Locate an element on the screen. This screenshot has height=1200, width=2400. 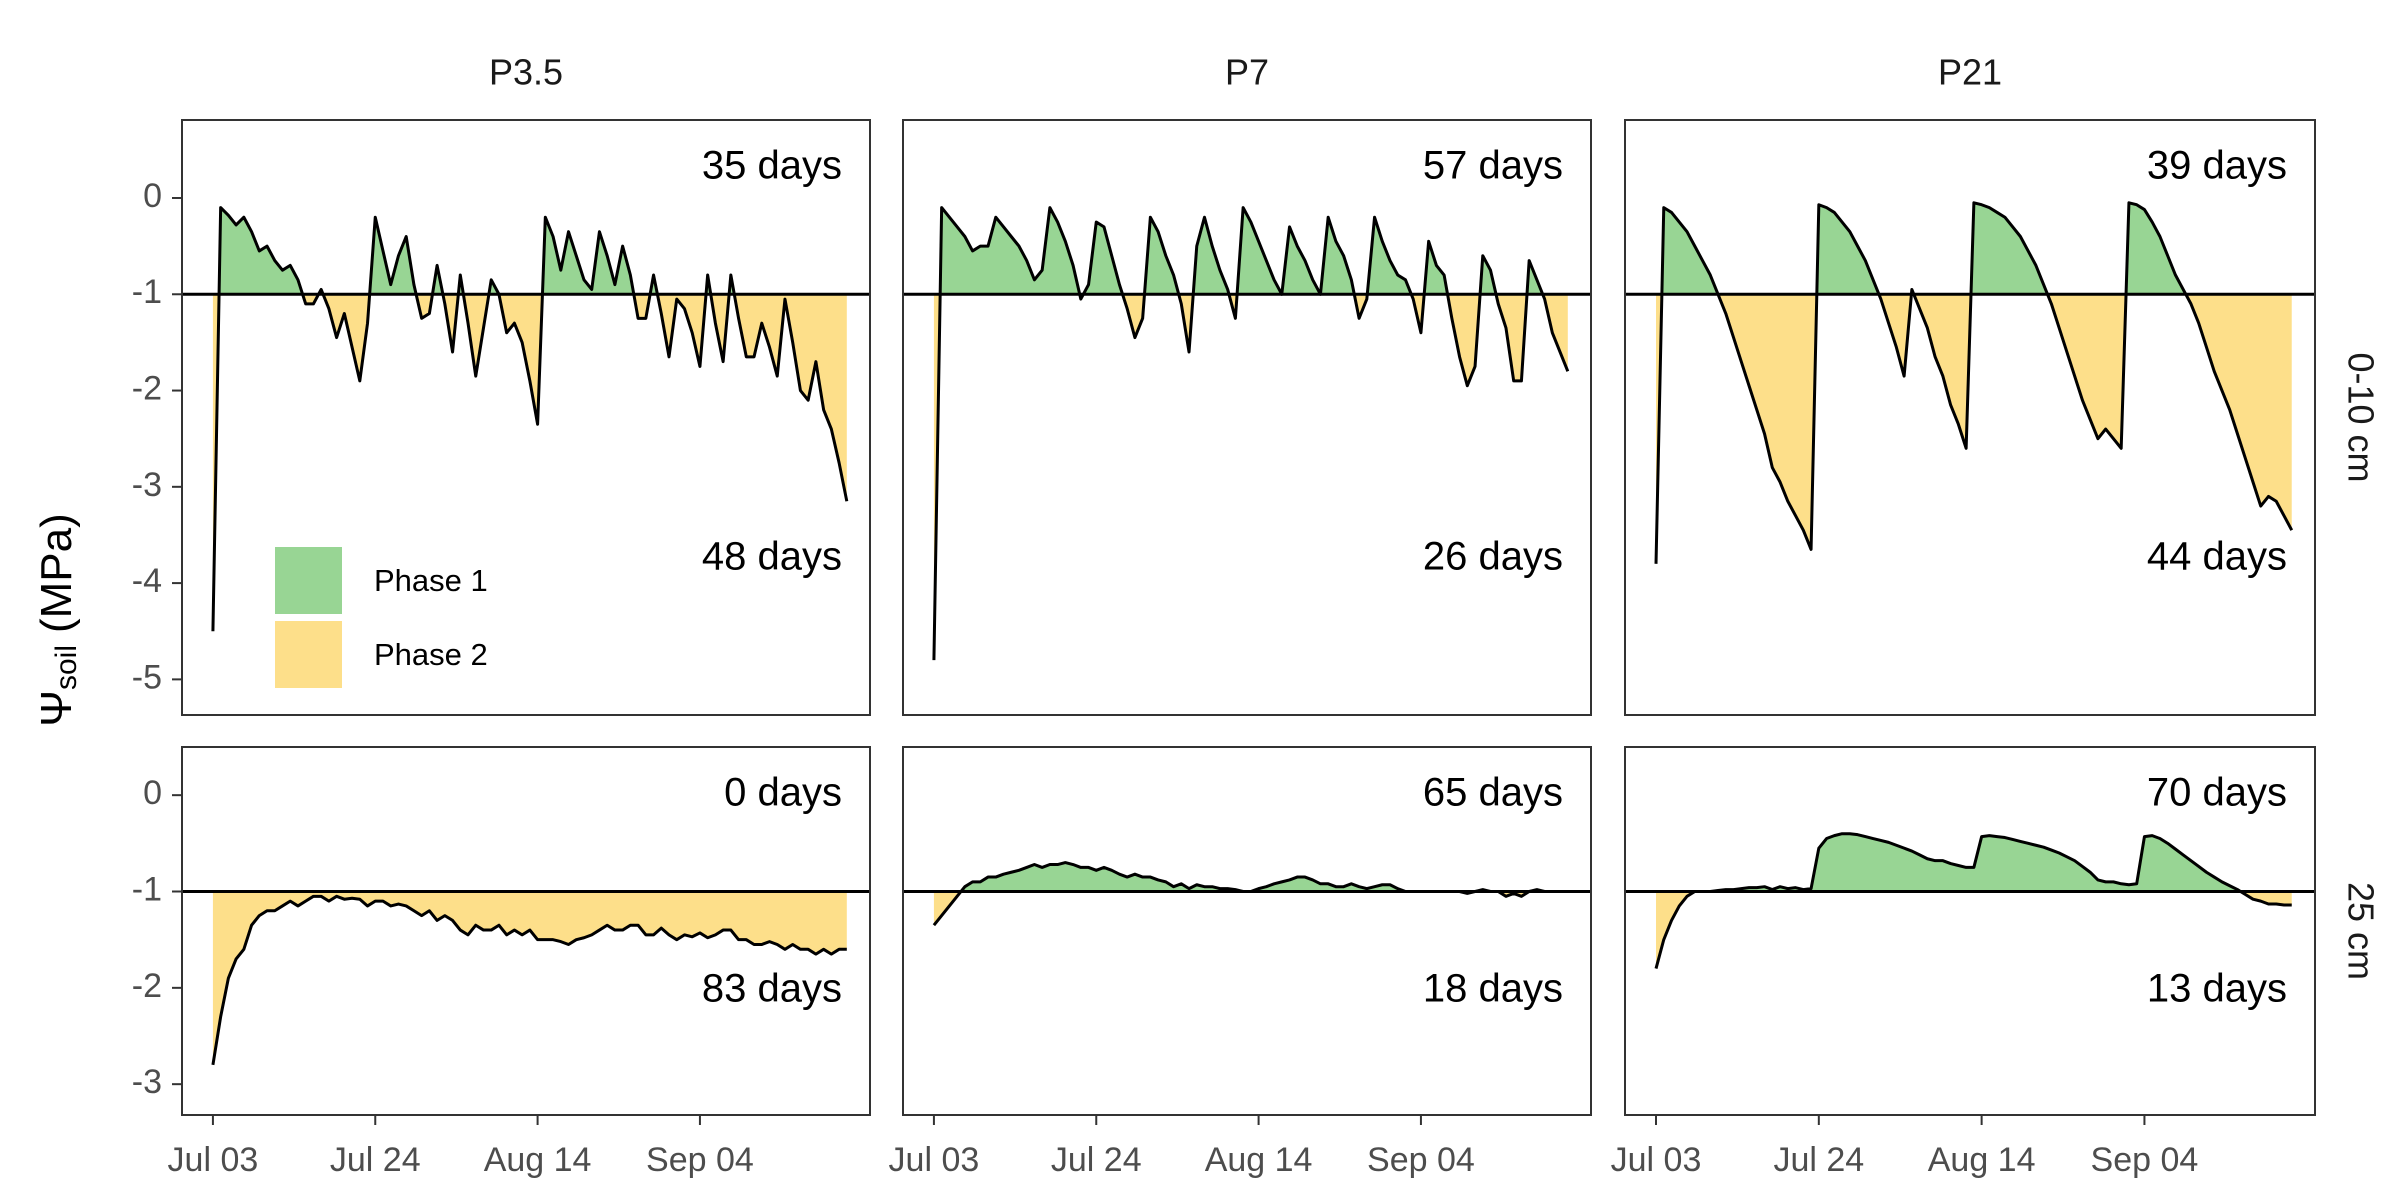
phase-days-label: 35 days is located at coordinates (772, 166).